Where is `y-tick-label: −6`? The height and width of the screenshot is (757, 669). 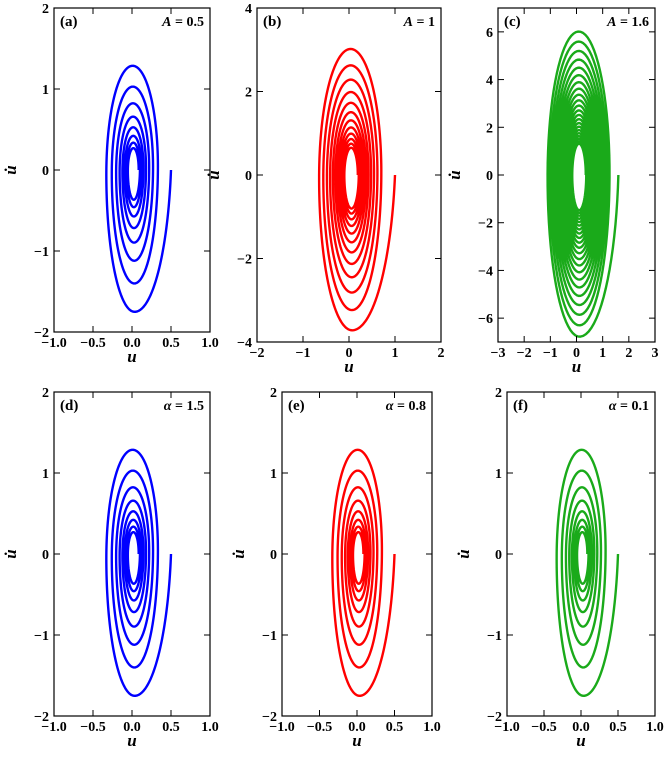
y-tick-label: −6 is located at coordinates (485, 319).